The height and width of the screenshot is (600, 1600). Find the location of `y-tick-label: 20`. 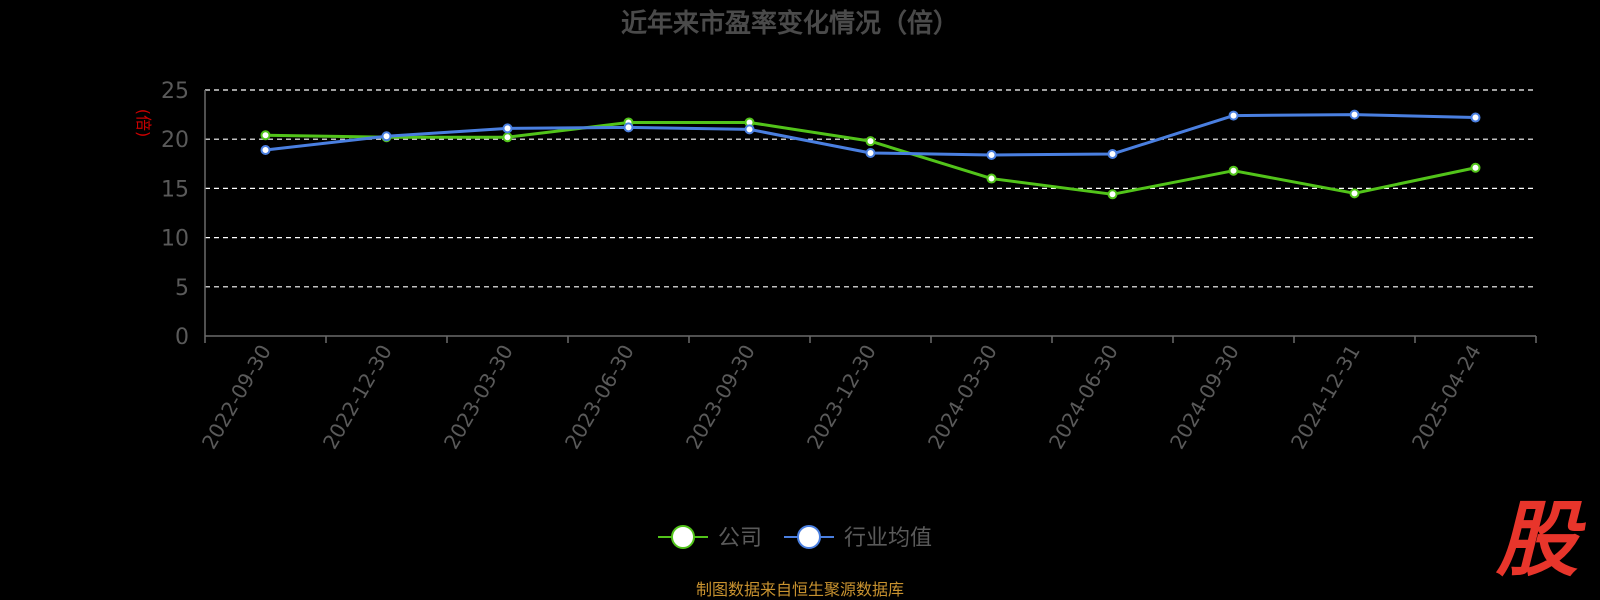

y-tick-label: 20 is located at coordinates (175, 140).